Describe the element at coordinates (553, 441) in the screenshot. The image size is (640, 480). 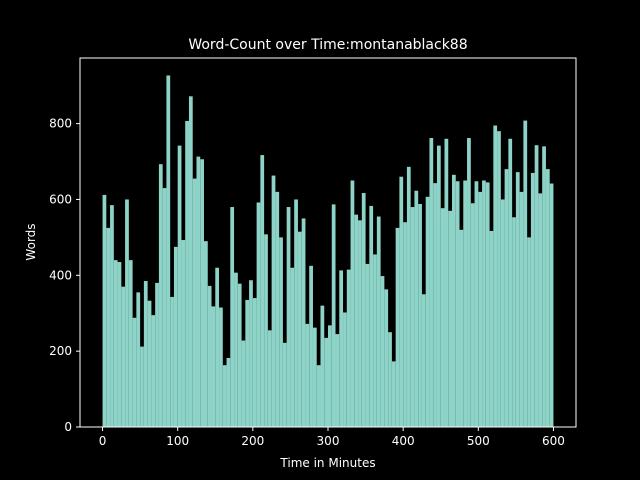
I see `x-tick-label: 600` at that location.